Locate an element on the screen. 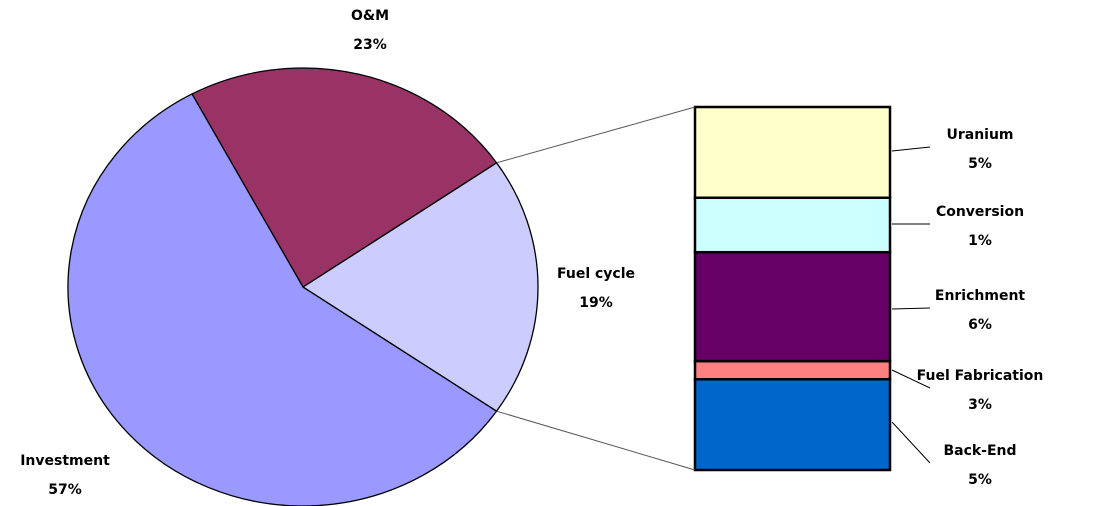 The height and width of the screenshot is (506, 1097). slice-value-label: 57% is located at coordinates (65, 490).